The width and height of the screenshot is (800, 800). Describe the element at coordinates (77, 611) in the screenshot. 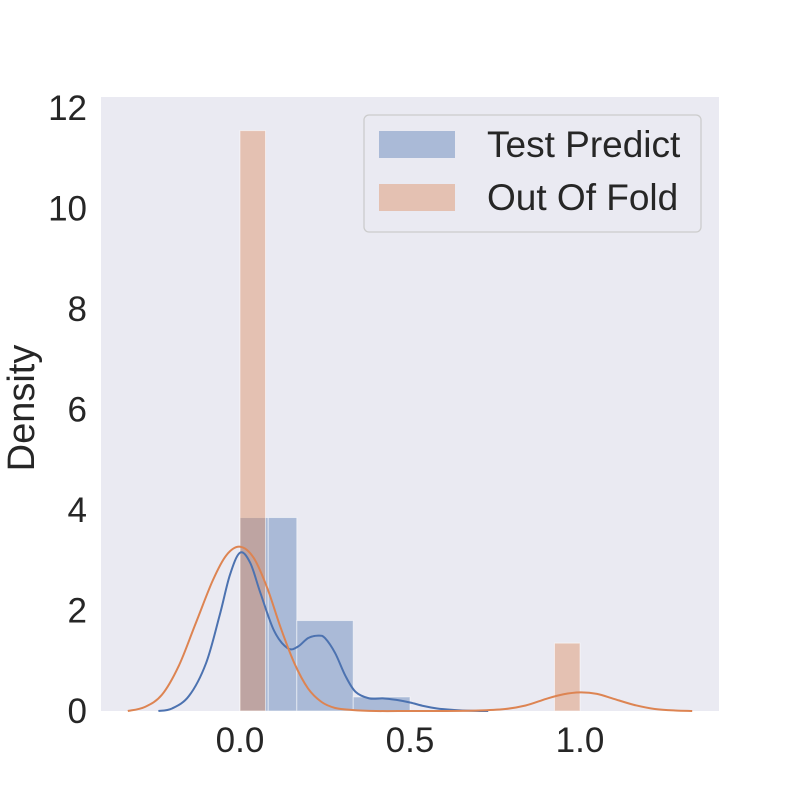

I see `y-tick-label: 2` at that location.